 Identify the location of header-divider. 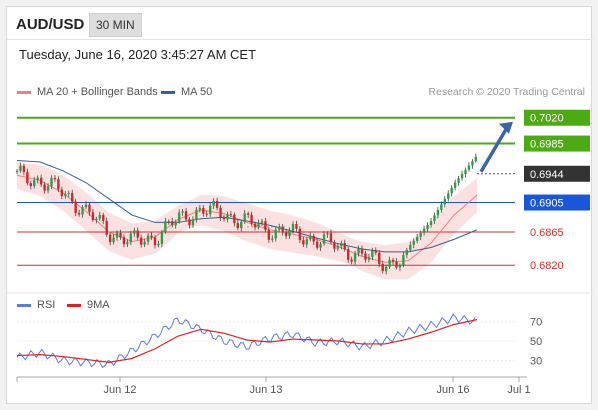
(300, 39).